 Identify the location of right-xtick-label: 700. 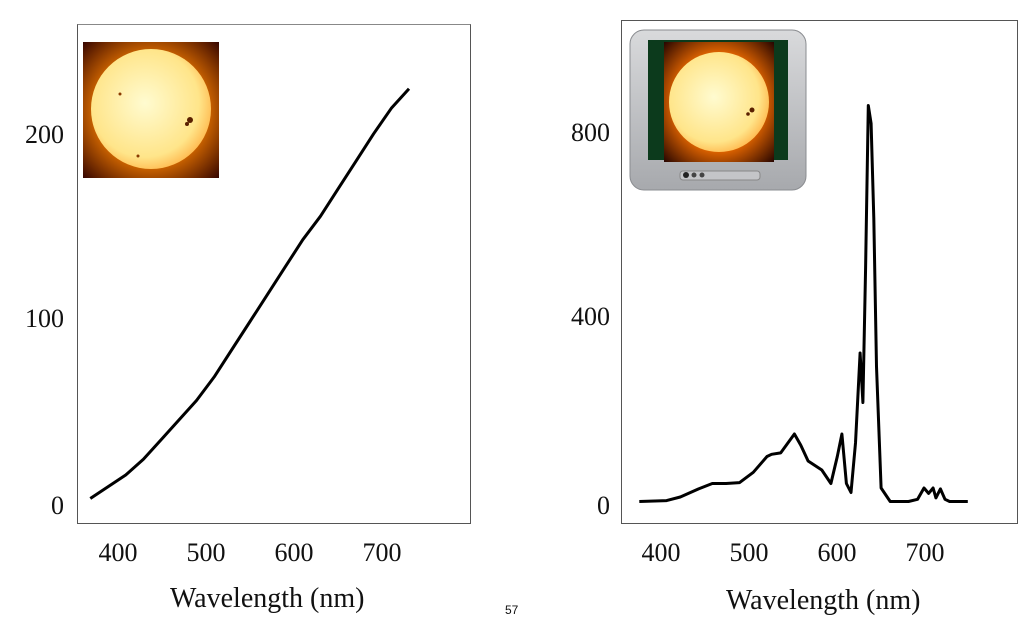
(925, 552).